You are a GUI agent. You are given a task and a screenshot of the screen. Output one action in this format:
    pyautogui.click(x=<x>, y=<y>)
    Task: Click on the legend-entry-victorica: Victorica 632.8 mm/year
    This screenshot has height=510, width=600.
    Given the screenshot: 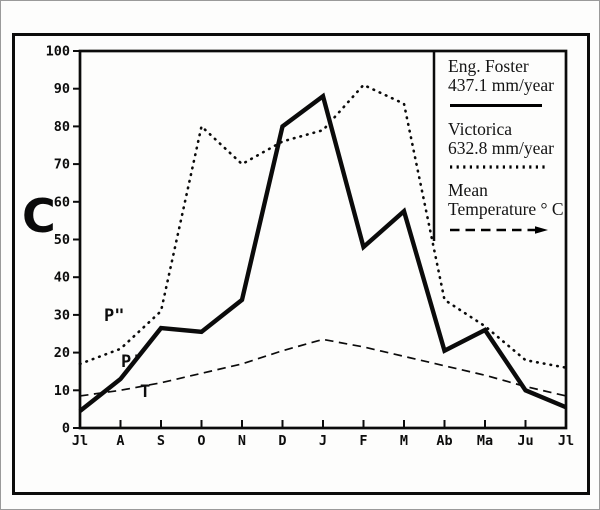 What is the action you would take?
    pyautogui.click(x=510, y=145)
    